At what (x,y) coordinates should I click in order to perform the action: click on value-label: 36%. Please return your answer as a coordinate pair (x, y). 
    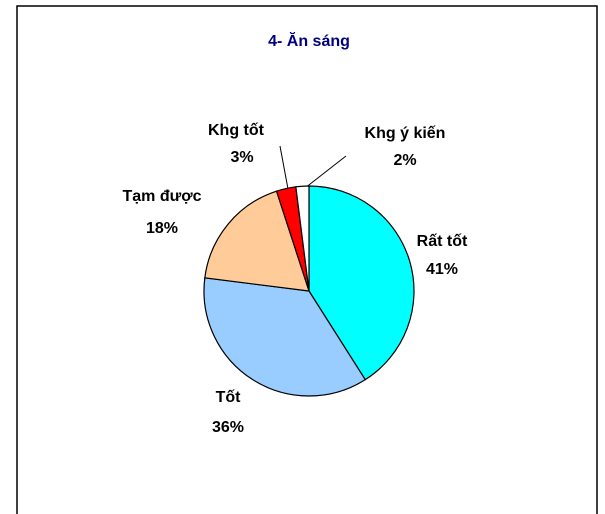
    Looking at the image, I should click on (228, 427).